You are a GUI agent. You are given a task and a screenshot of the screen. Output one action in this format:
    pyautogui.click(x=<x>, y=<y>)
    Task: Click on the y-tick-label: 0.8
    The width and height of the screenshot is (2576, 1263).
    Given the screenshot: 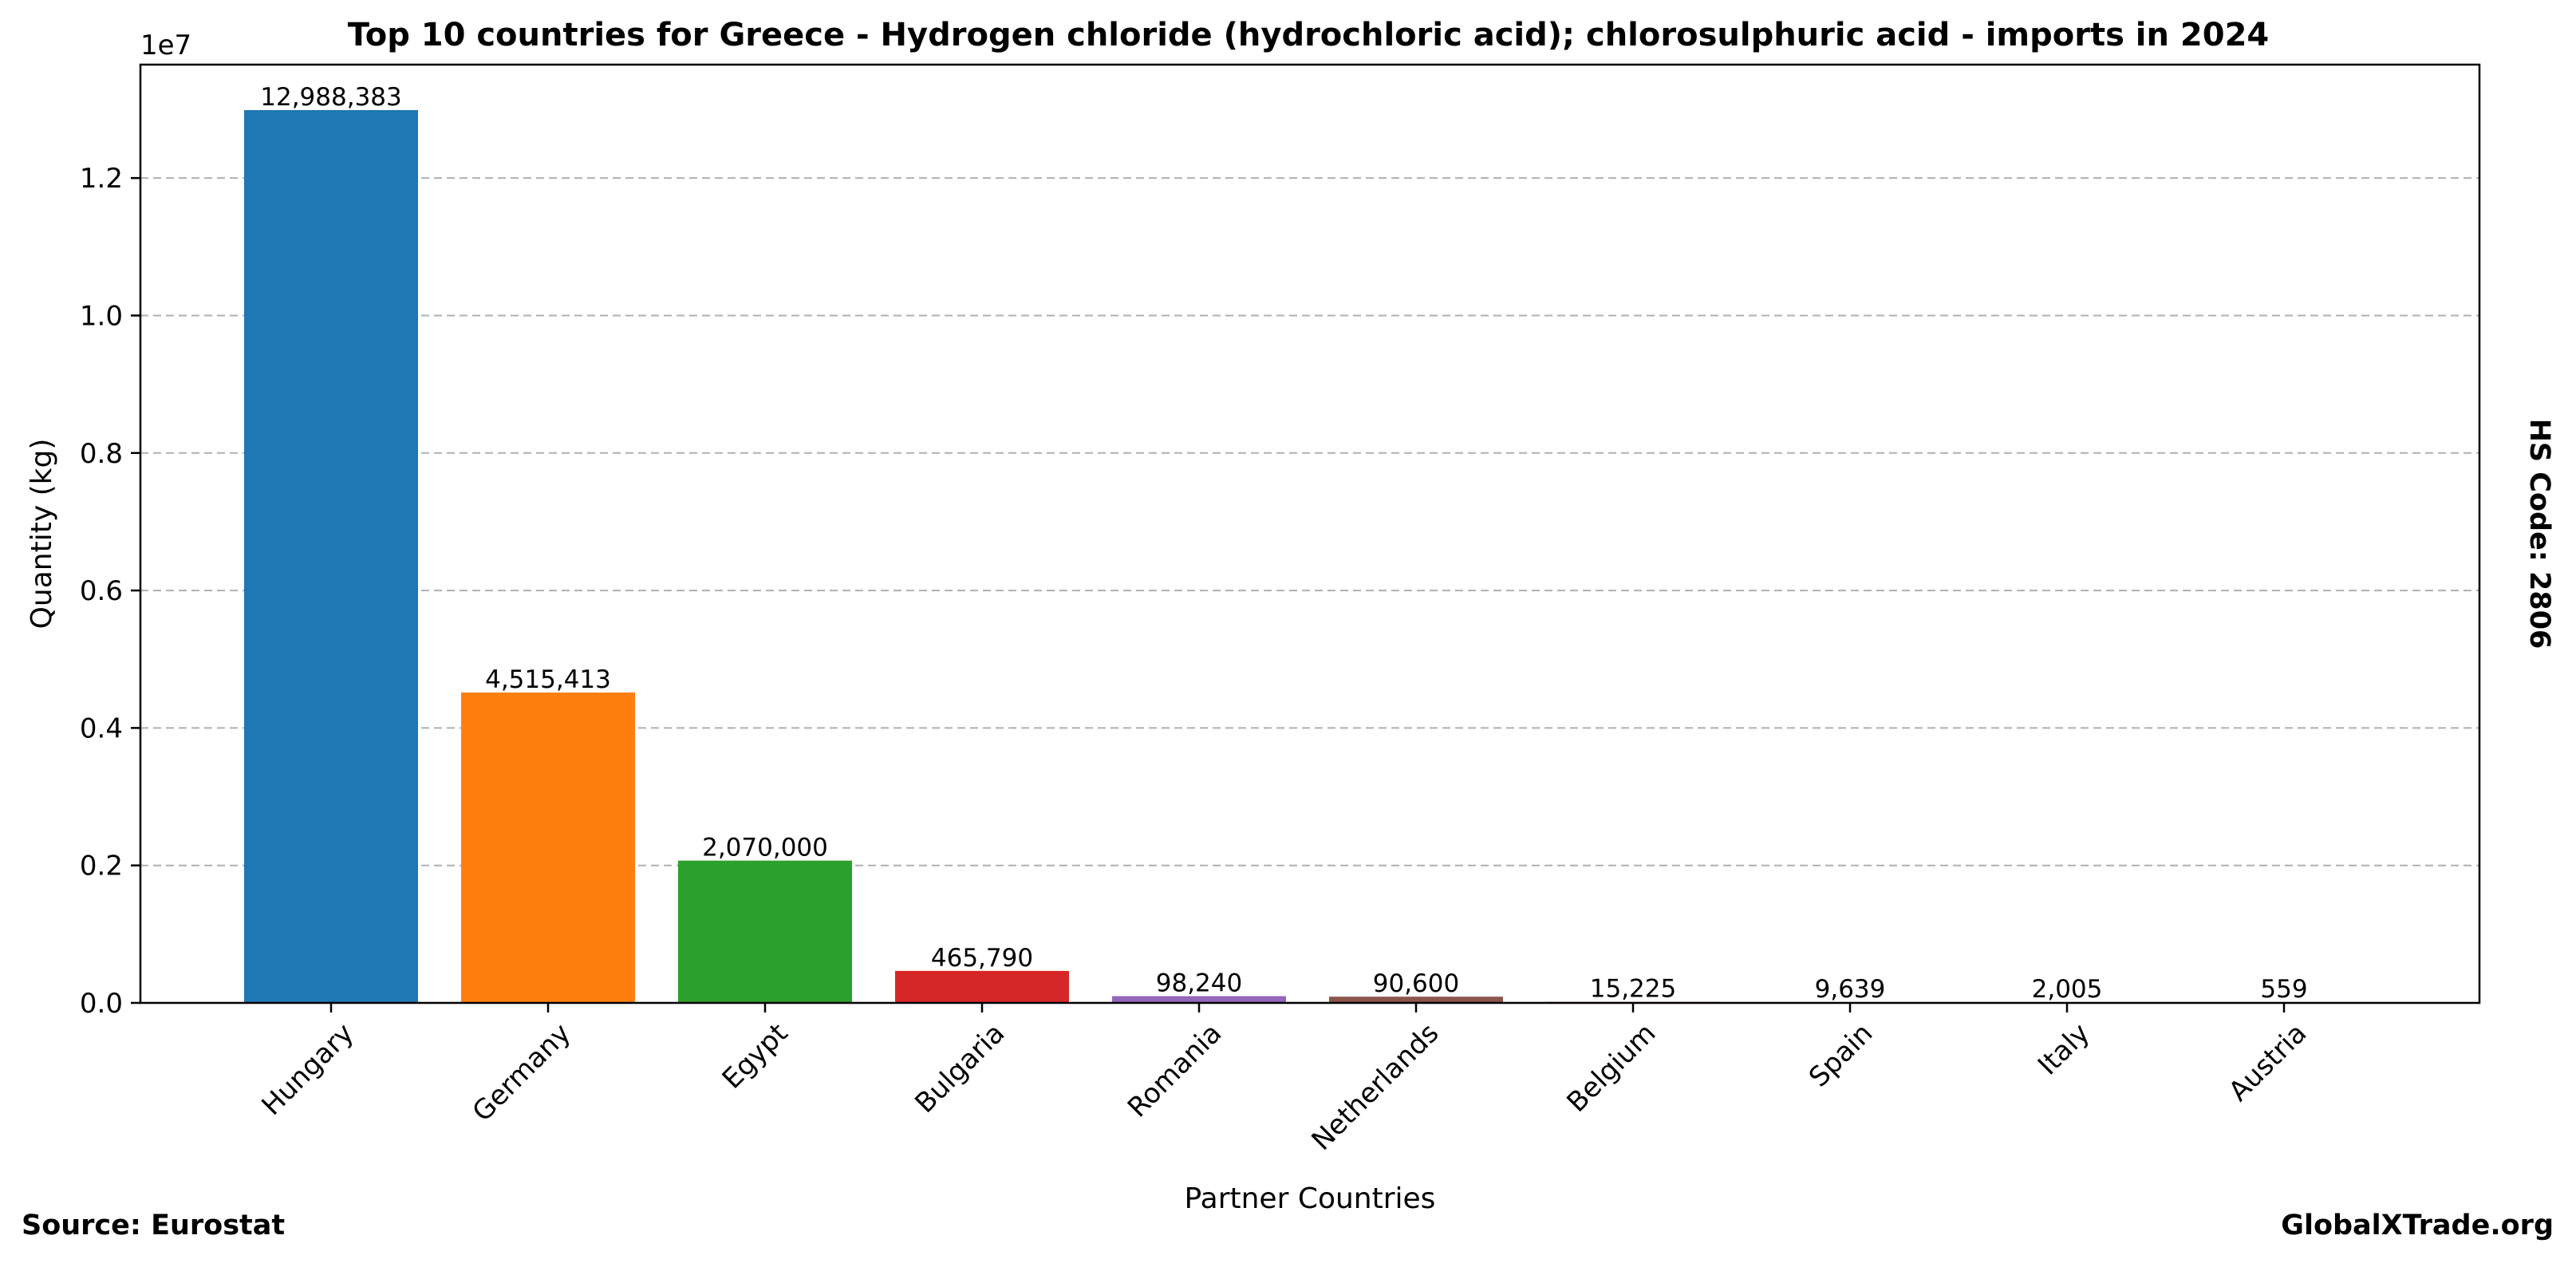 What is the action you would take?
    pyautogui.click(x=101, y=454)
    